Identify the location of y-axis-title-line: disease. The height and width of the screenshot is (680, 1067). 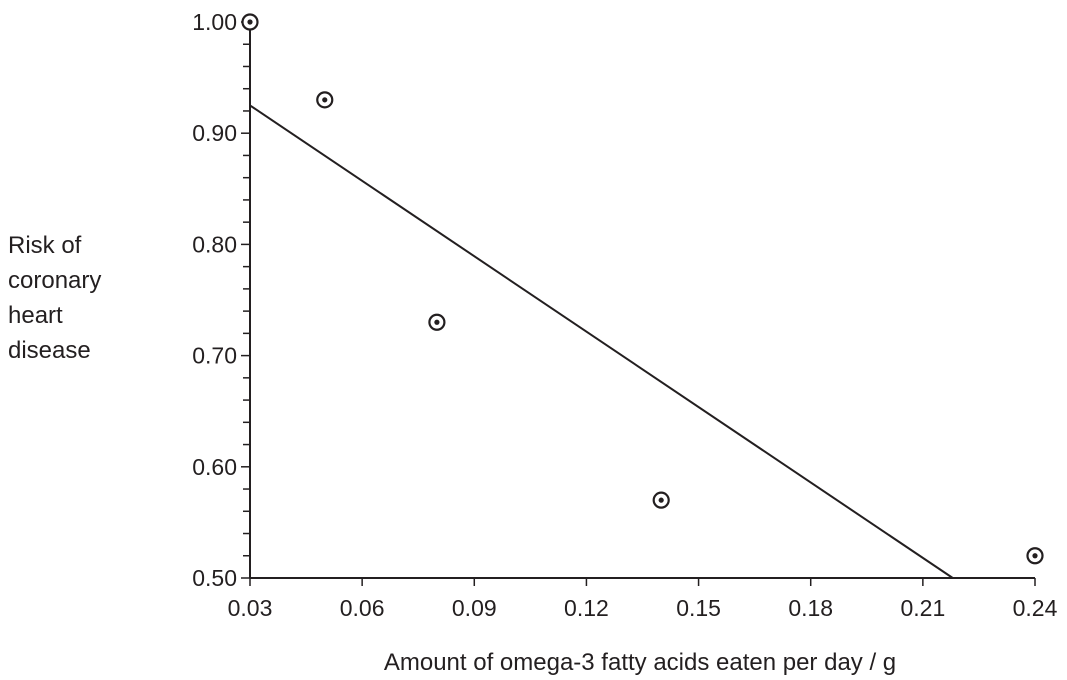
(49, 350).